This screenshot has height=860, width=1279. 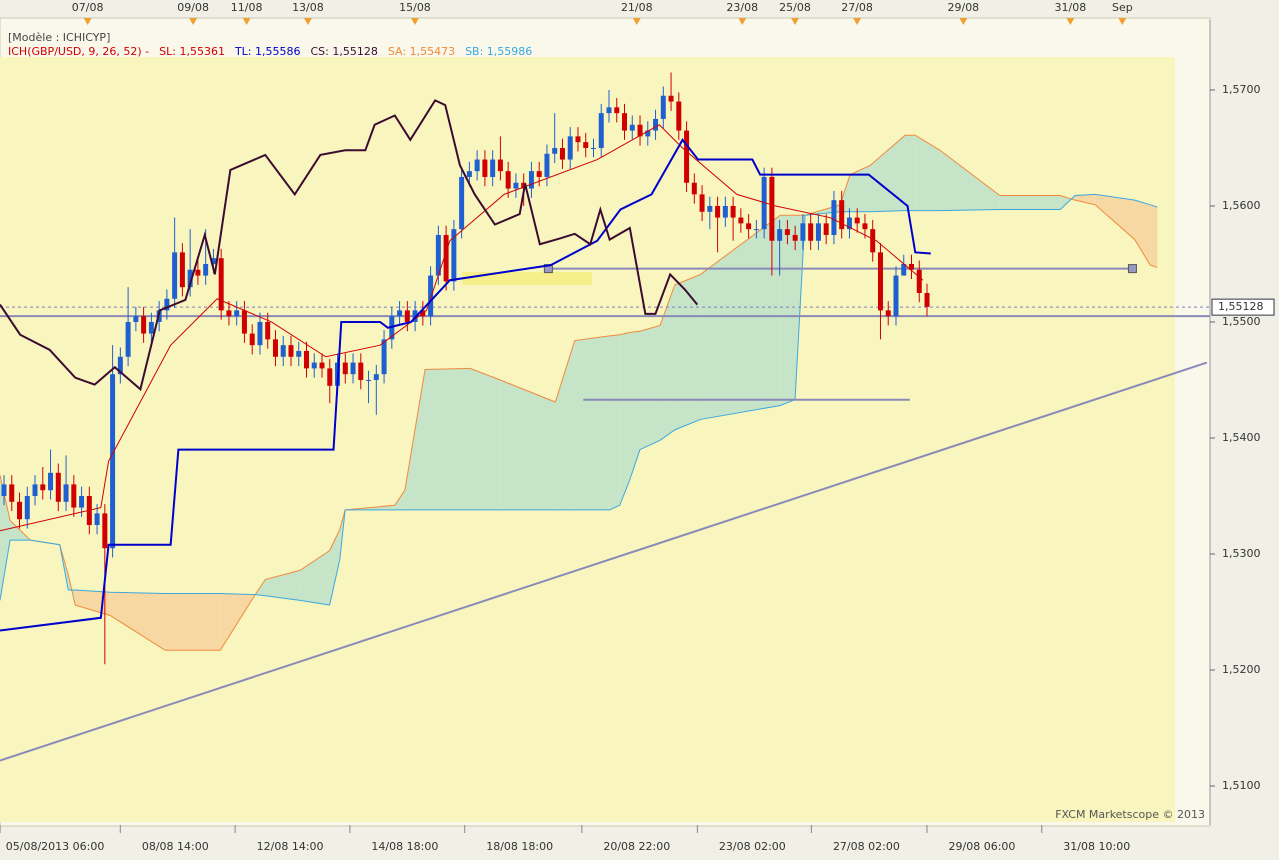 I want to click on drawing-handle, so click(x=1132, y=269).